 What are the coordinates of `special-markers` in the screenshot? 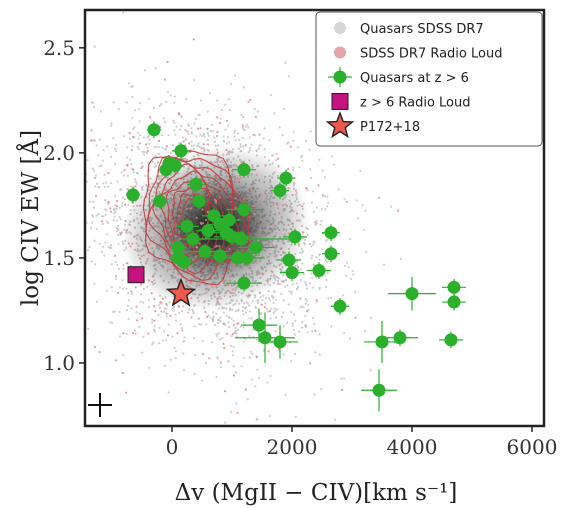 It's located at (162, 286).